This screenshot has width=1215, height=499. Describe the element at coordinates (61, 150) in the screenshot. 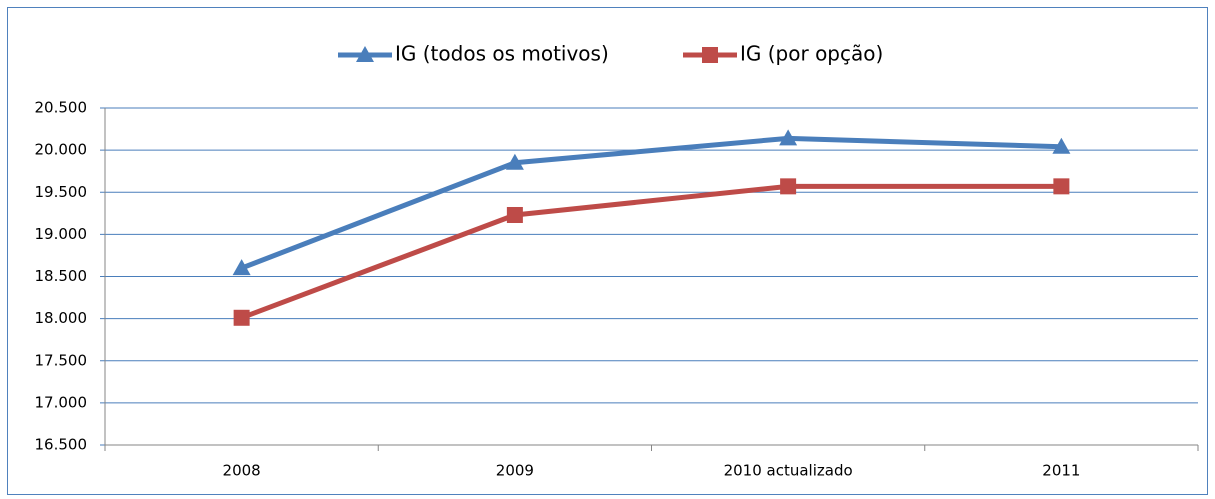

I see `y-tick-label: 20.000` at that location.